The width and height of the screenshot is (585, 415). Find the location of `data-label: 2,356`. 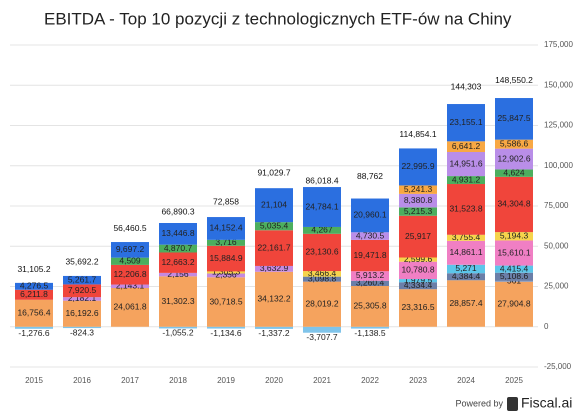

data-label: 2,356 is located at coordinates (226, 275).